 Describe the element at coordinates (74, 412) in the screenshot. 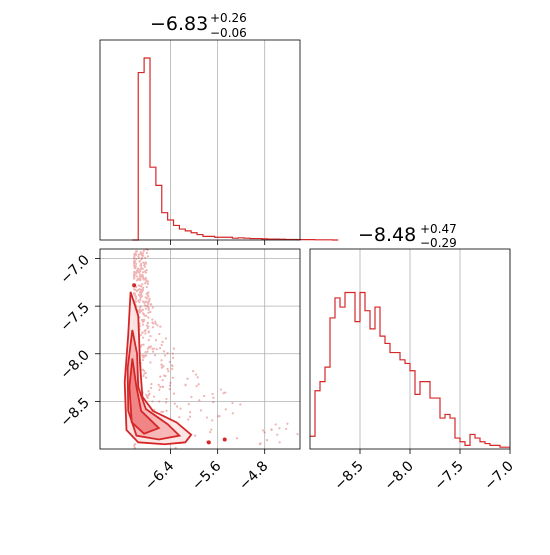

I see `scatter-y-tick-label: −8.5` at that location.